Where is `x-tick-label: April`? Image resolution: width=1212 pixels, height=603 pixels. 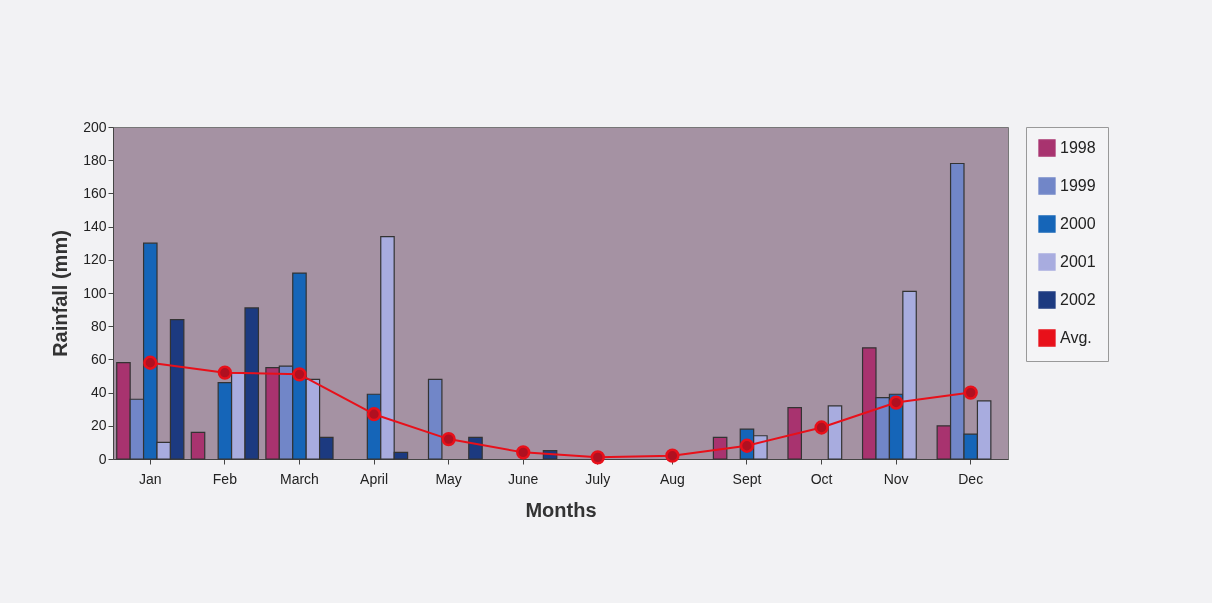 x-tick-label: April is located at coordinates (374, 478).